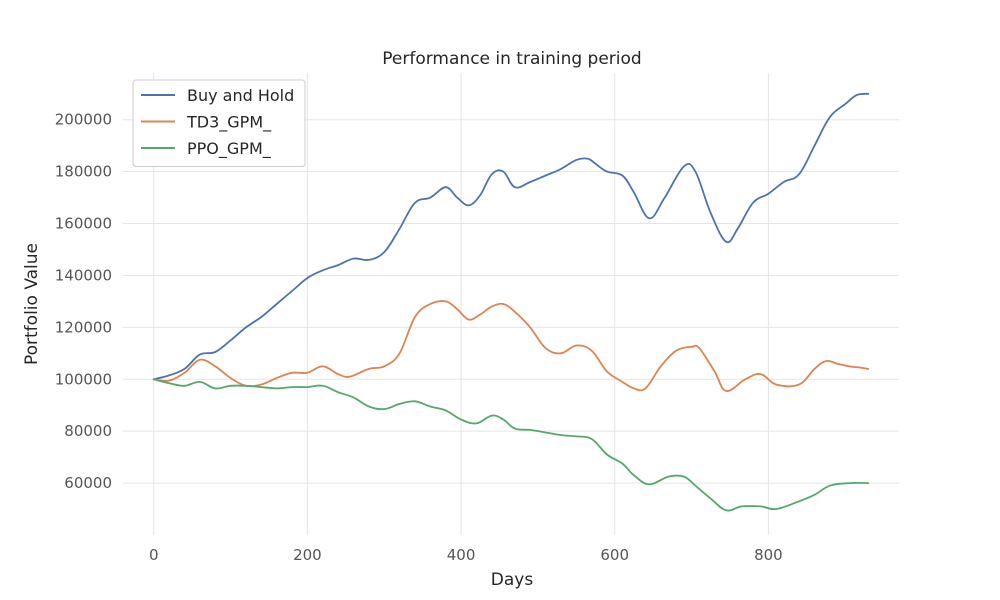 The height and width of the screenshot is (600, 1000). What do you see at coordinates (88, 483) in the screenshot?
I see `y-tick-label: 60000` at bounding box center [88, 483].